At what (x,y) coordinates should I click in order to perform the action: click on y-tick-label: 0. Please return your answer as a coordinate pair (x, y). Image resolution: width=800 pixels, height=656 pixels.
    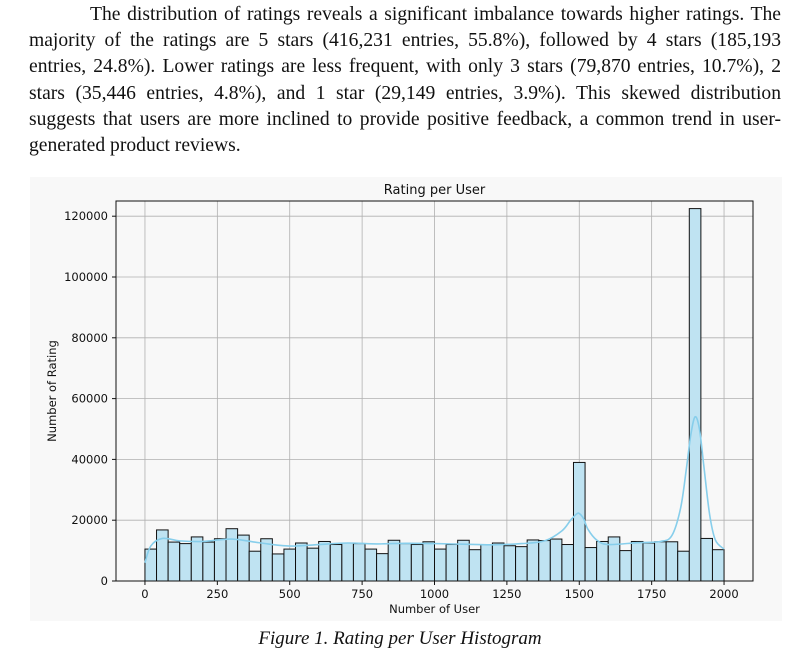
    Looking at the image, I should click on (104, 581).